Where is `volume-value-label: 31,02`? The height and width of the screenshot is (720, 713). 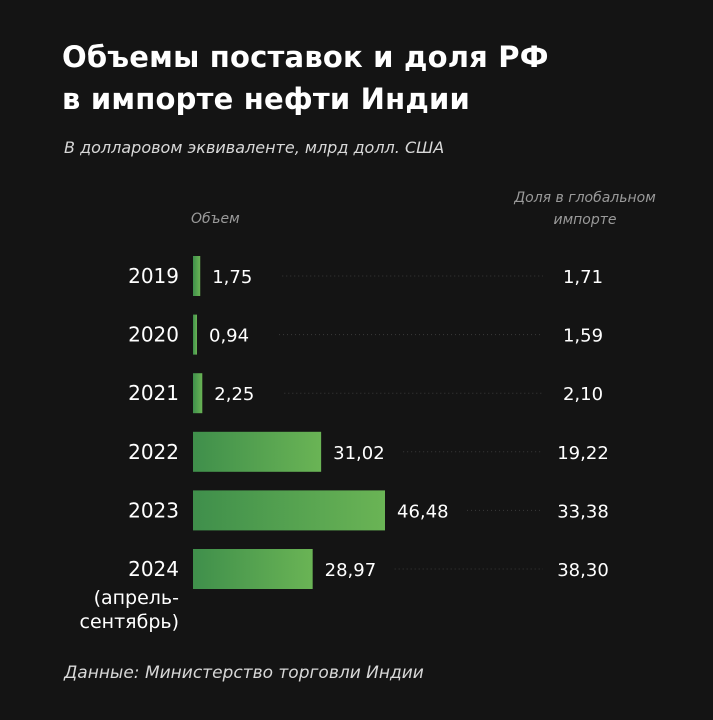
volume-value-label: 31,02 is located at coordinates (359, 453).